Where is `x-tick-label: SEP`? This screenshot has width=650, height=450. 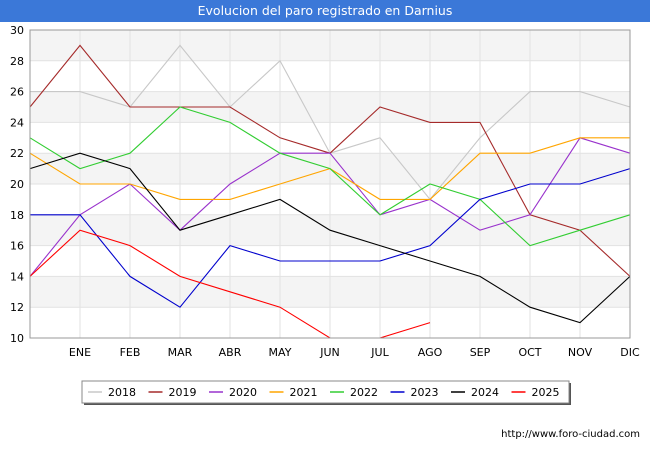
x-tick-label: SEP is located at coordinates (480, 352).